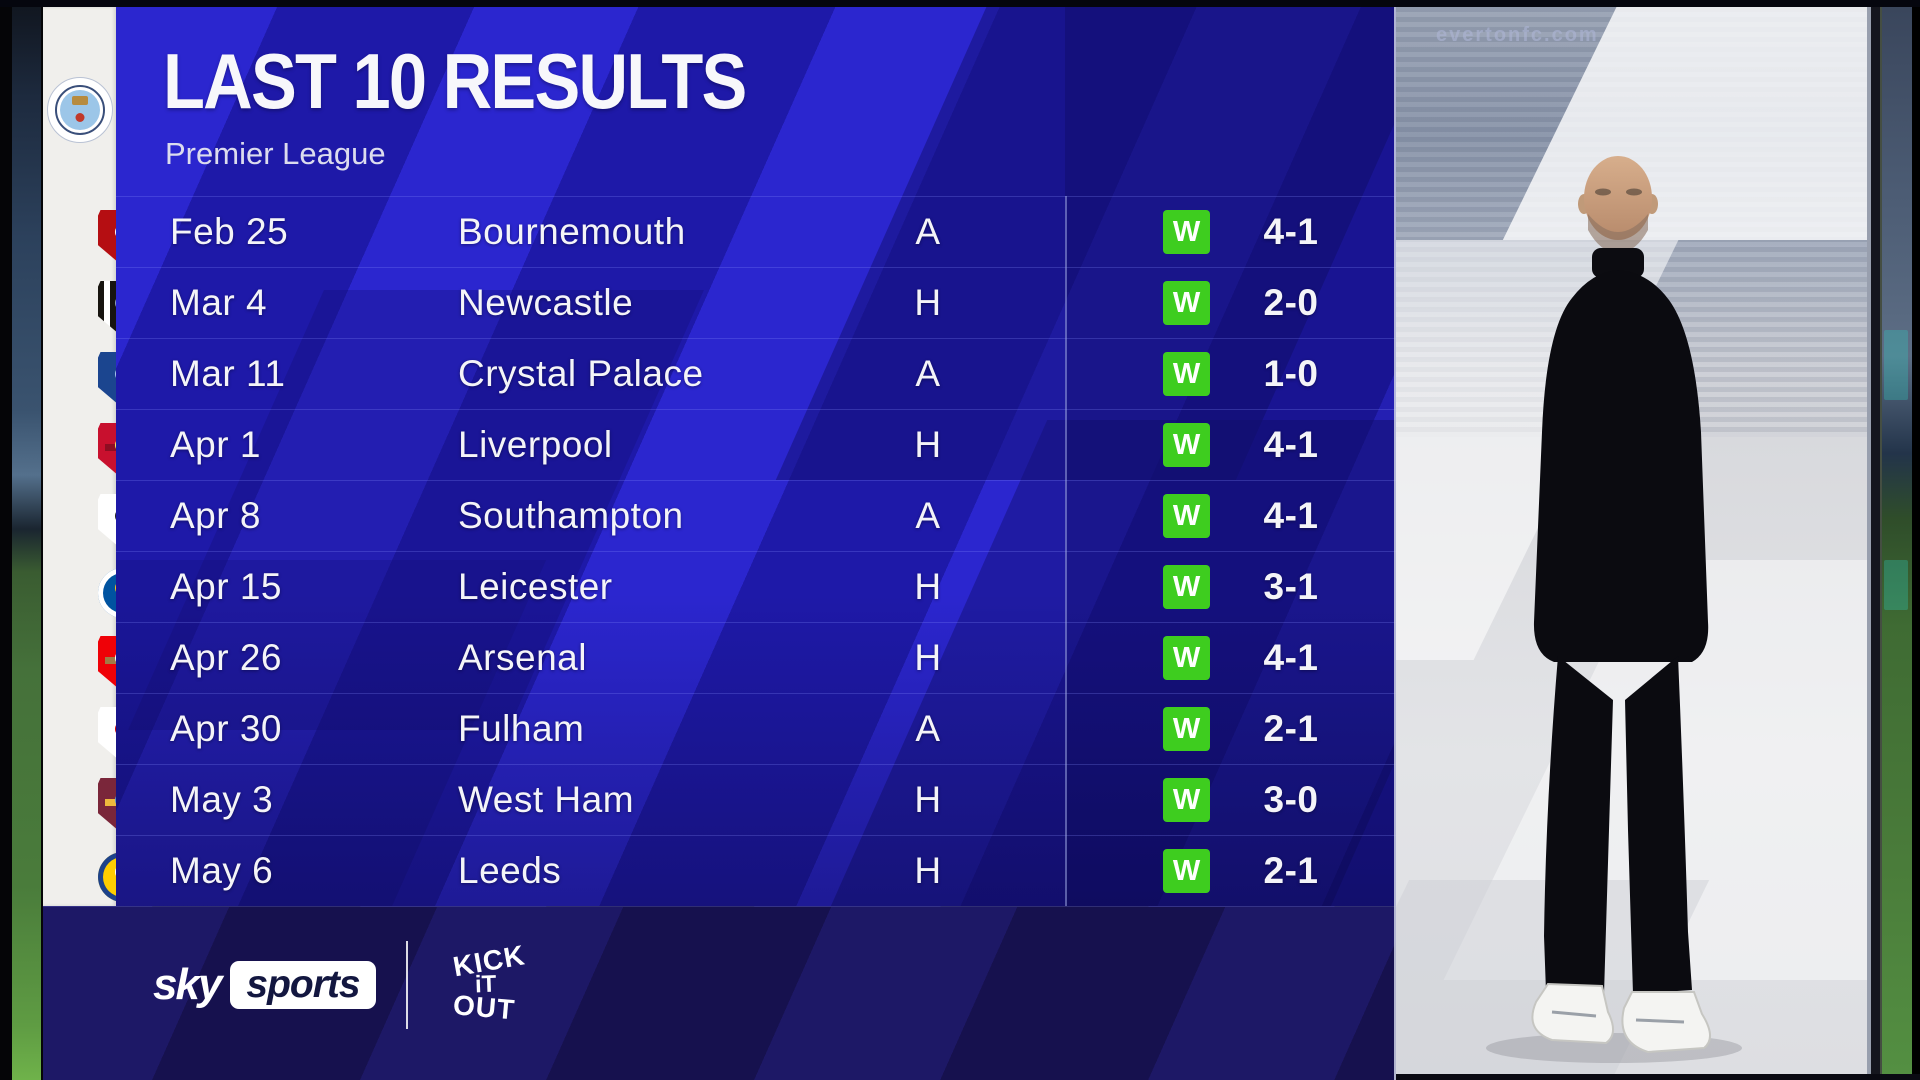 Image resolution: width=1920 pixels, height=1080 pixels. What do you see at coordinates (455, 81) in the screenshot?
I see `page-title: LAST 10 RESULTS` at bounding box center [455, 81].